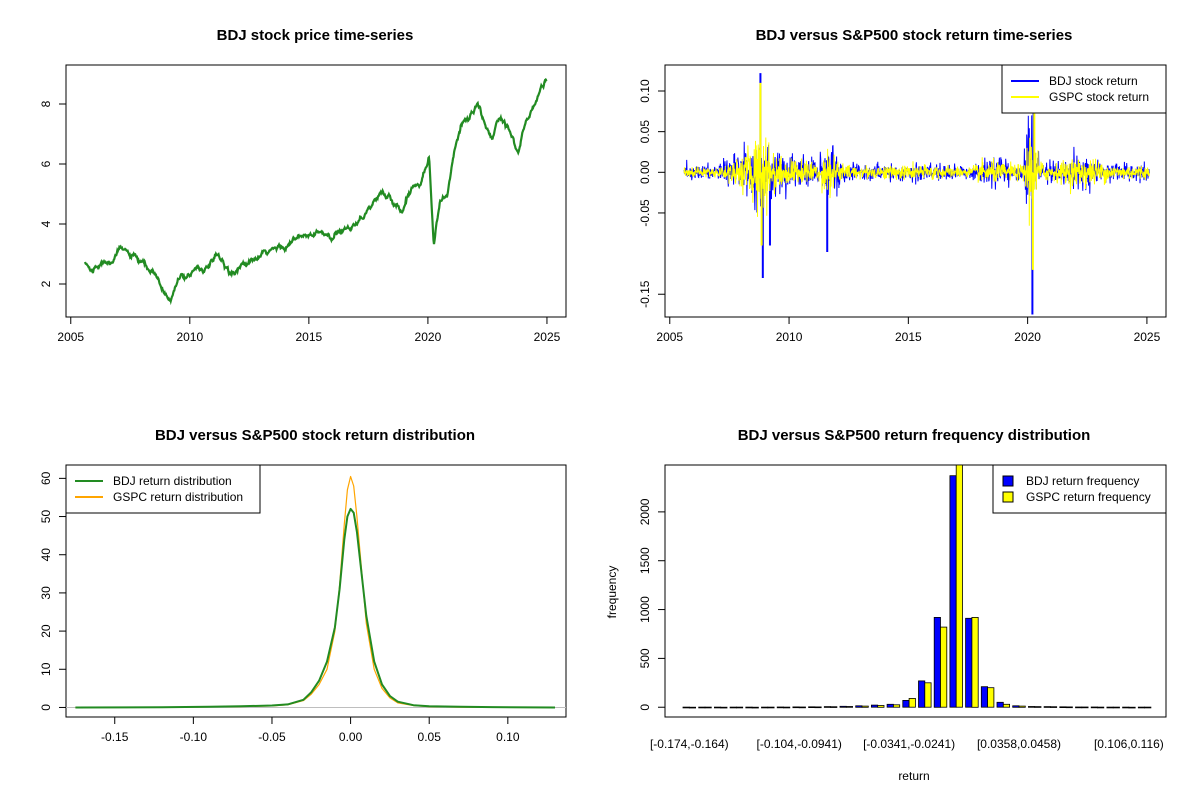 Image resolution: width=1200 pixels, height=800 pixels. I want to click on price-series-line, so click(315, 191).